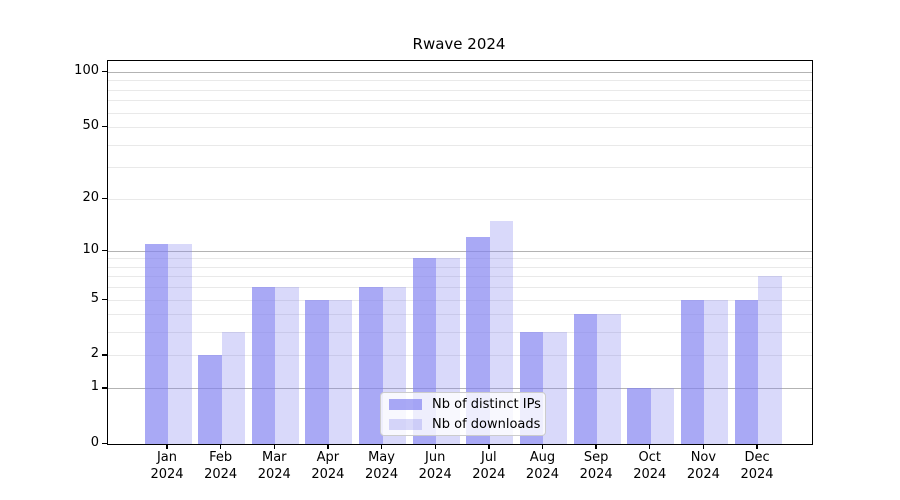  I want to click on x-tick-month: Dec, so click(757, 457).